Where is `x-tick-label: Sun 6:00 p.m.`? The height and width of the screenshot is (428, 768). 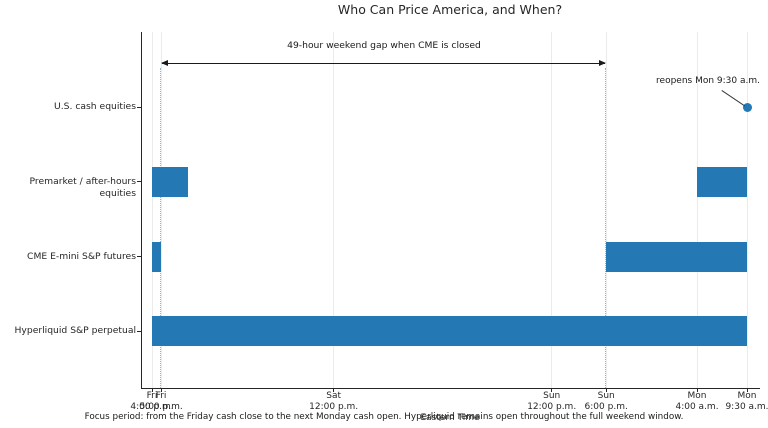 x-tick-label: Sun 6:00 p.m. is located at coordinates (606, 401).